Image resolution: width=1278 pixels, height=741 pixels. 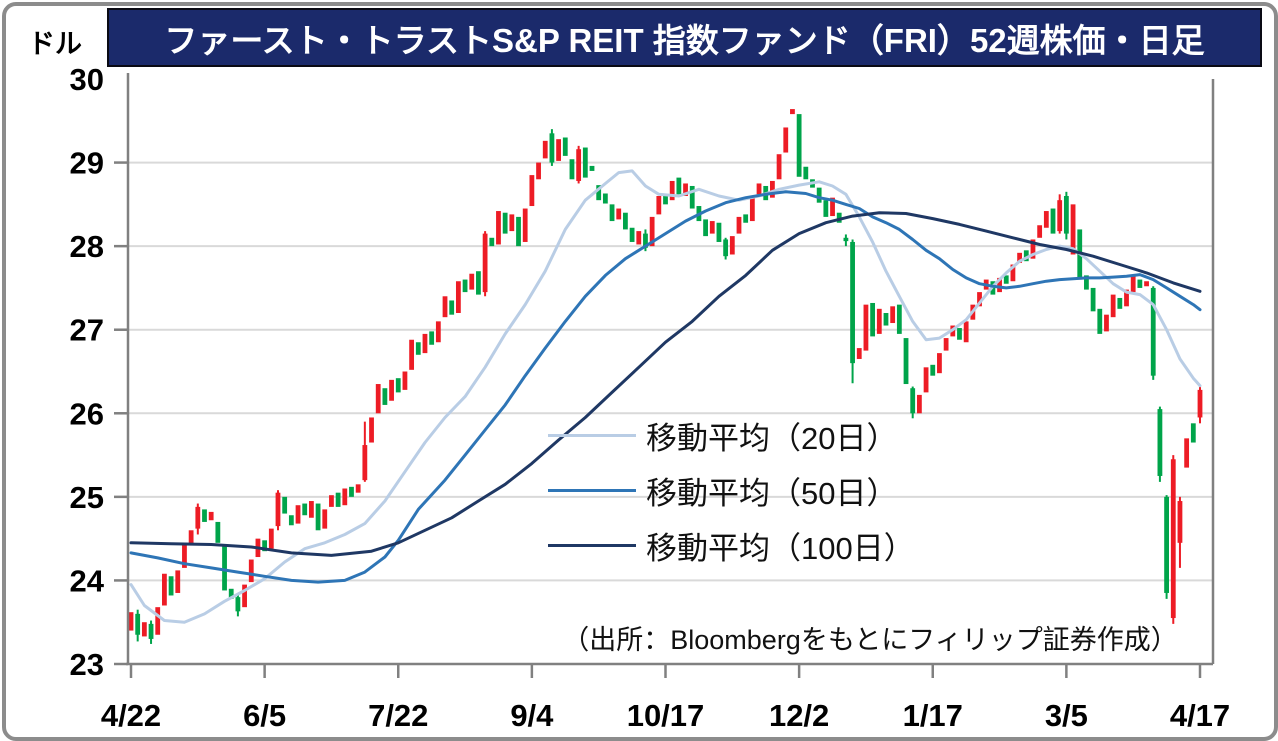 I want to click on svg-text: 9/4, so click(x=532, y=715).